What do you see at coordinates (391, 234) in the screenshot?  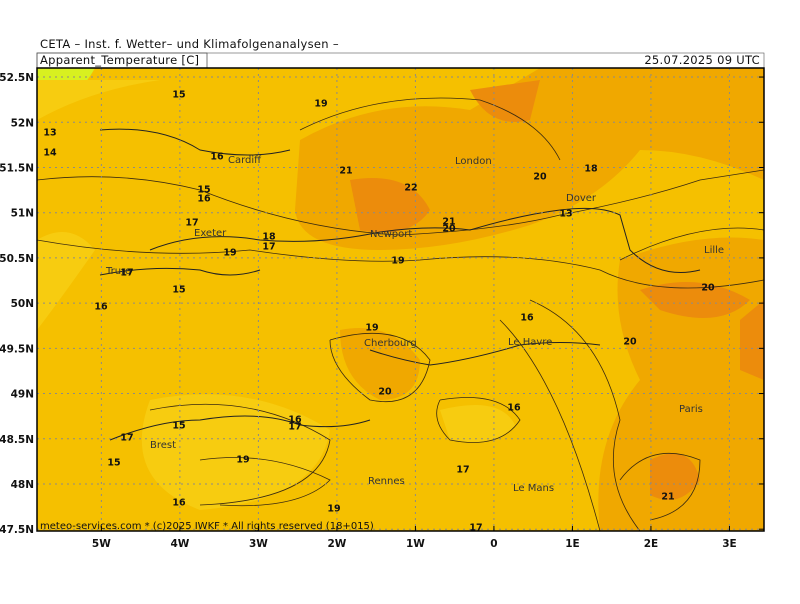 I see `city-label: Newport` at bounding box center [391, 234].